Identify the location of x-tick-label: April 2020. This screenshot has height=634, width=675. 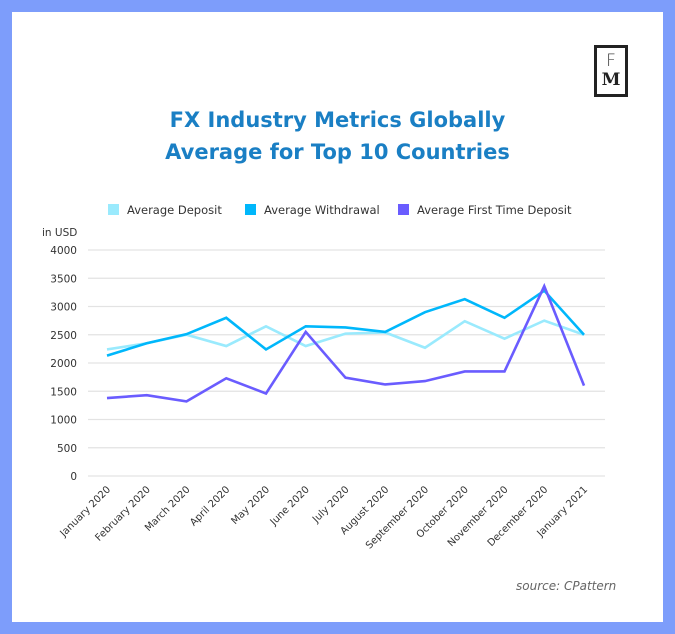
(210, 506).